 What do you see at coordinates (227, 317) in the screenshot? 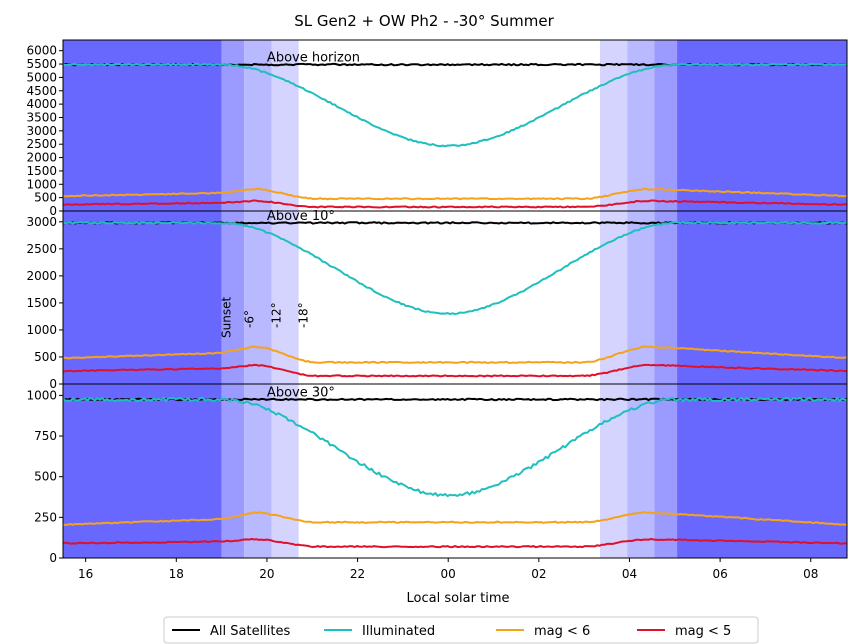
I see `twilight-label: Sunset` at bounding box center [227, 317].